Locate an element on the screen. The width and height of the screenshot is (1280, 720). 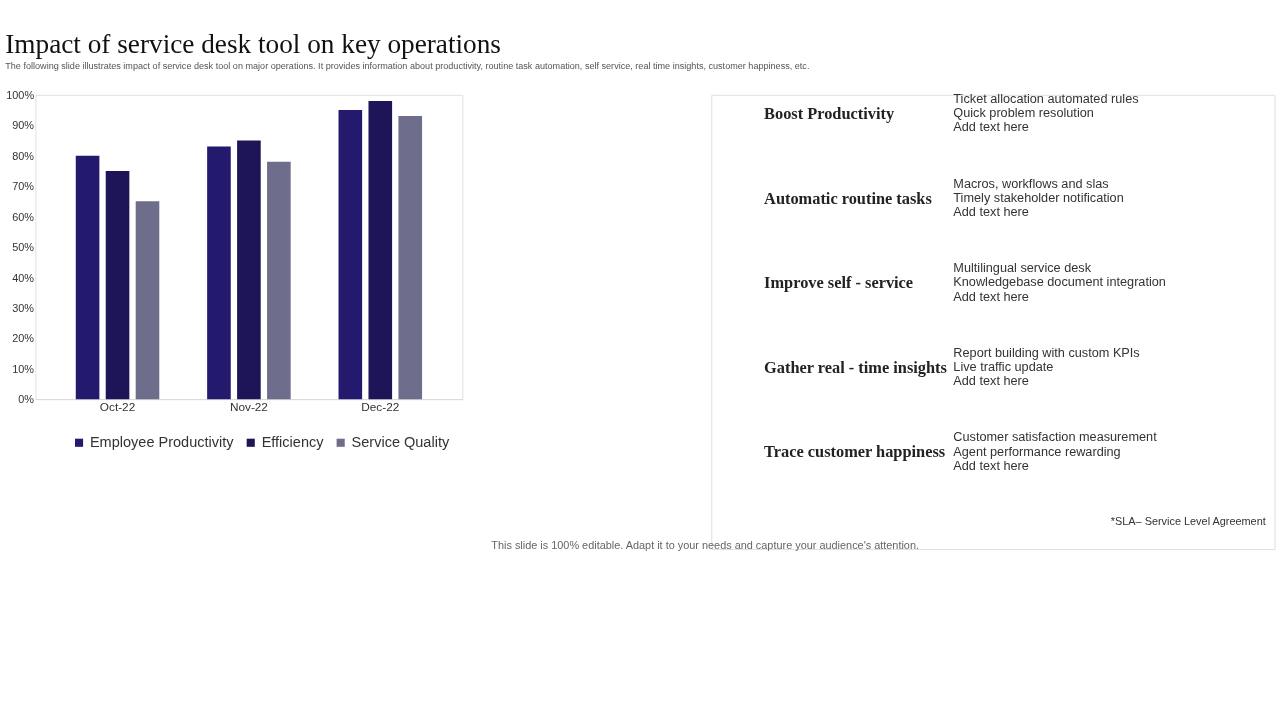
y-tick-label: 30% is located at coordinates (23, 307).